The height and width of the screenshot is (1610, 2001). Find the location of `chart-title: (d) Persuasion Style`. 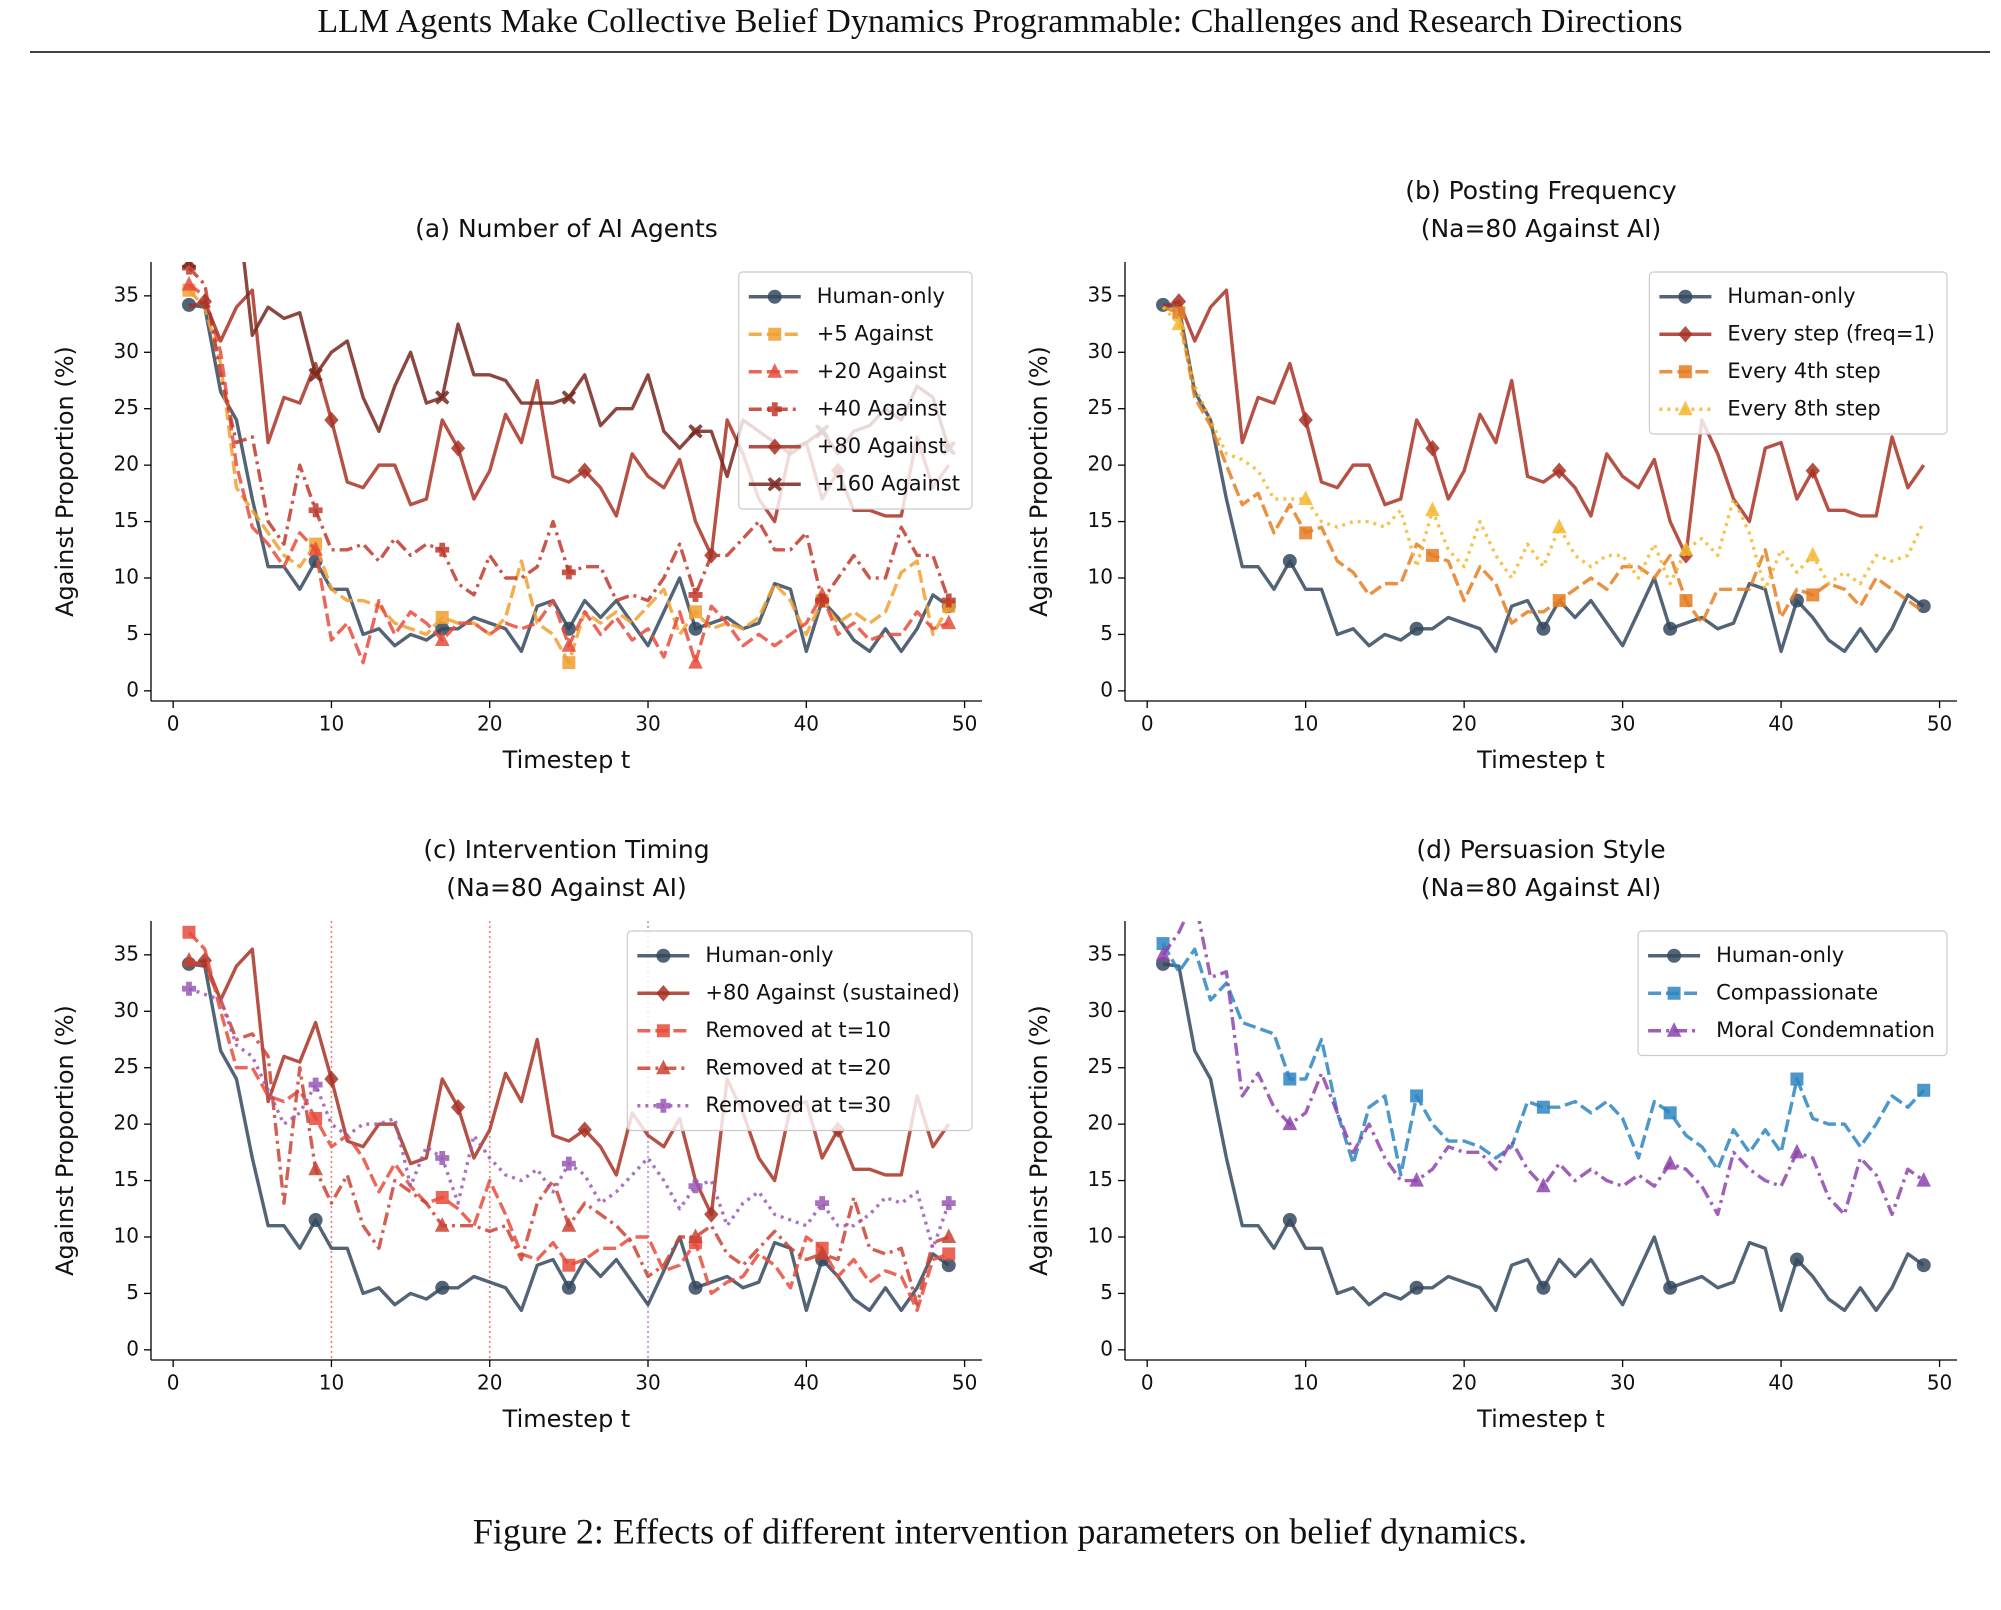

chart-title: (d) Persuasion Style is located at coordinates (1540, 849).